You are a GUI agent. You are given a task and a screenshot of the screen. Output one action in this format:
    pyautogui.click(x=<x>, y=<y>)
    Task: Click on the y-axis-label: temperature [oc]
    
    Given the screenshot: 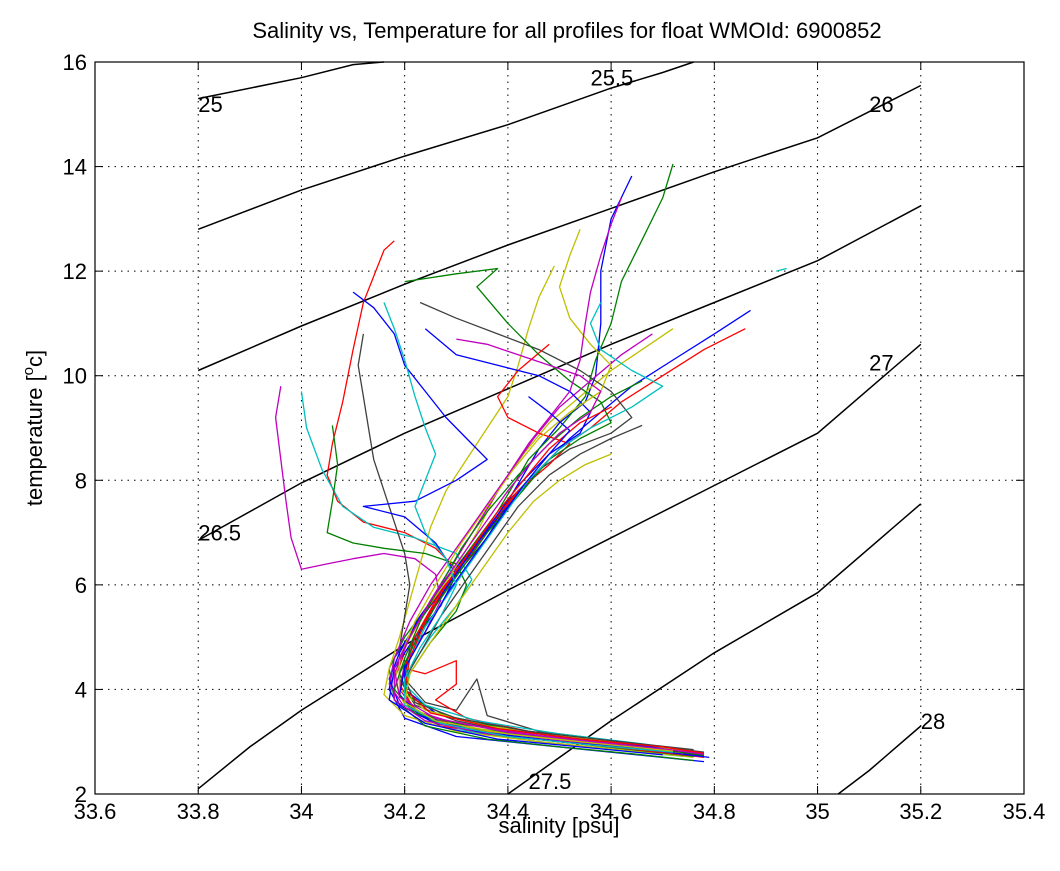 What is the action you would take?
    pyautogui.click(x=33, y=428)
    